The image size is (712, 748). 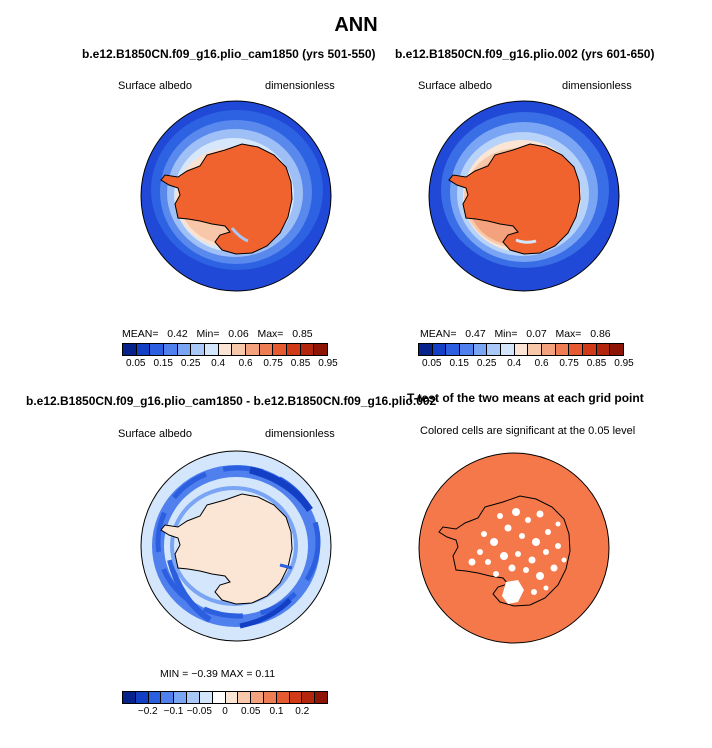 What do you see at coordinates (515, 334) in the screenshot?
I see `panel2-stats: MEAN= 0.47 Min= 0.07 Max= 0.86` at bounding box center [515, 334].